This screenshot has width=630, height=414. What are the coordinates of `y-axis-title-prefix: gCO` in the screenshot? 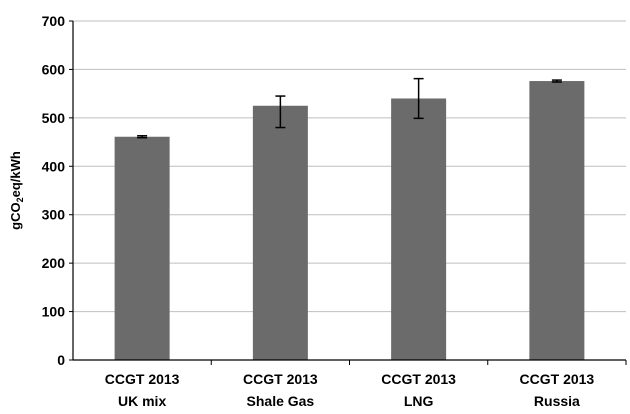 It's located at (15, 215).